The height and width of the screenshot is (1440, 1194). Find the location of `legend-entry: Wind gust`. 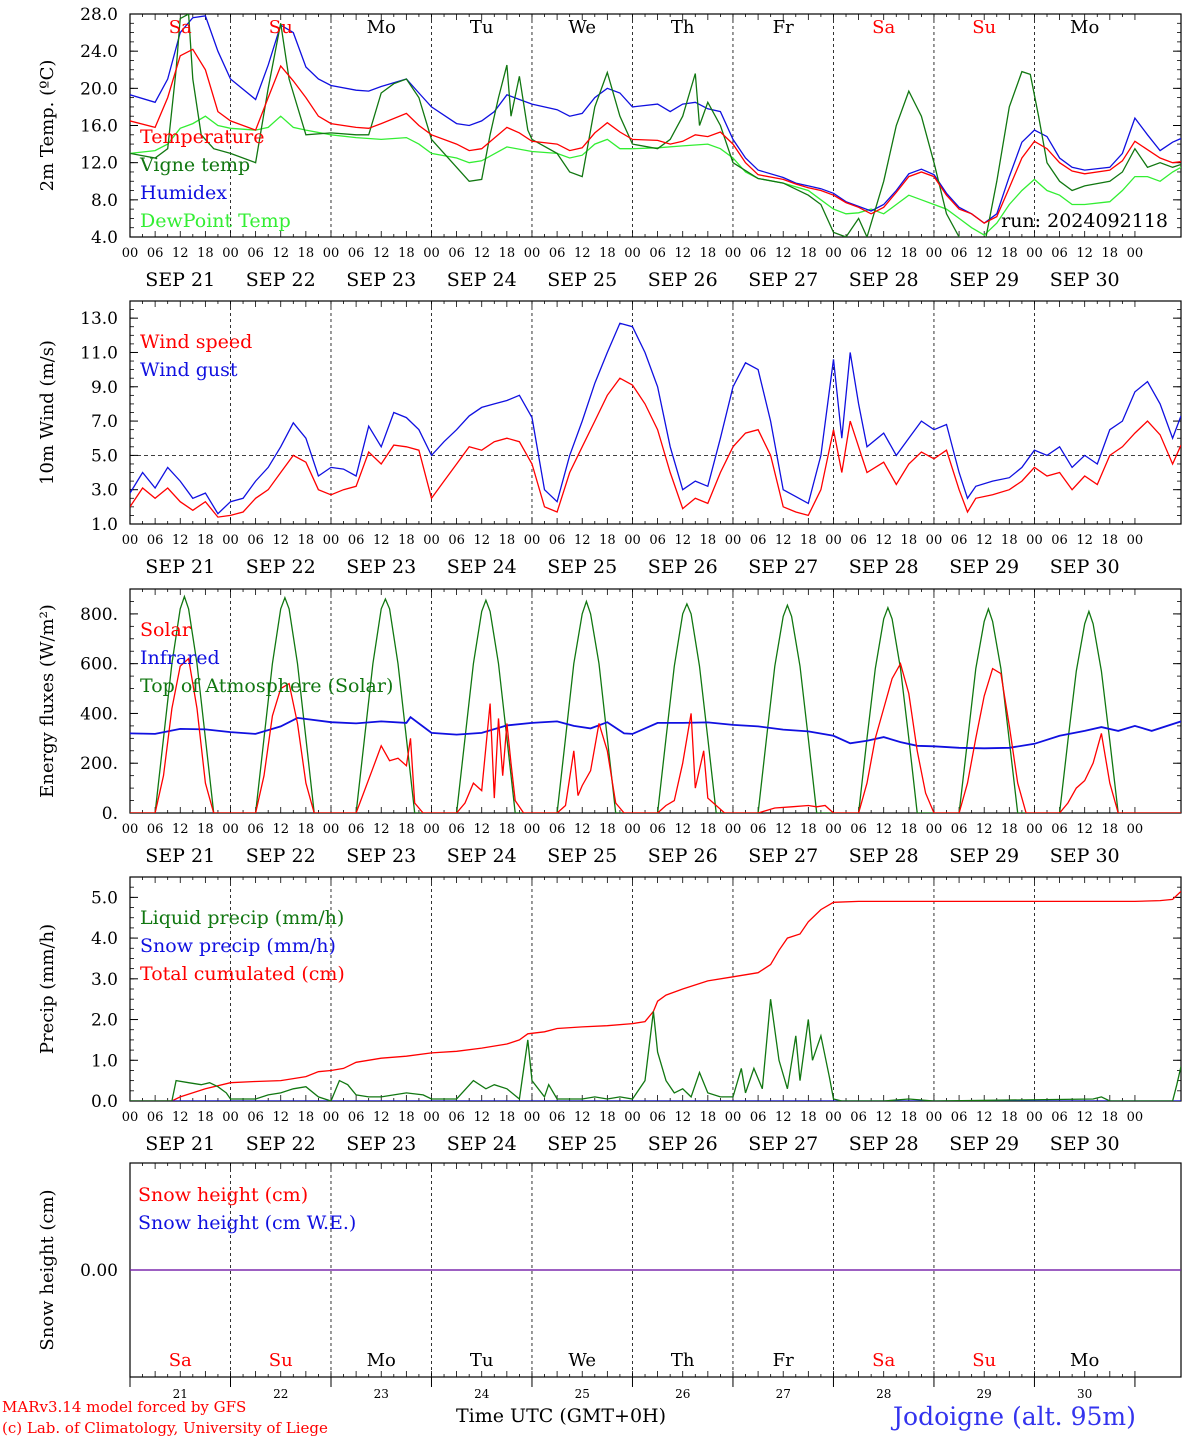

legend-entry: Wind gust is located at coordinates (189, 370).